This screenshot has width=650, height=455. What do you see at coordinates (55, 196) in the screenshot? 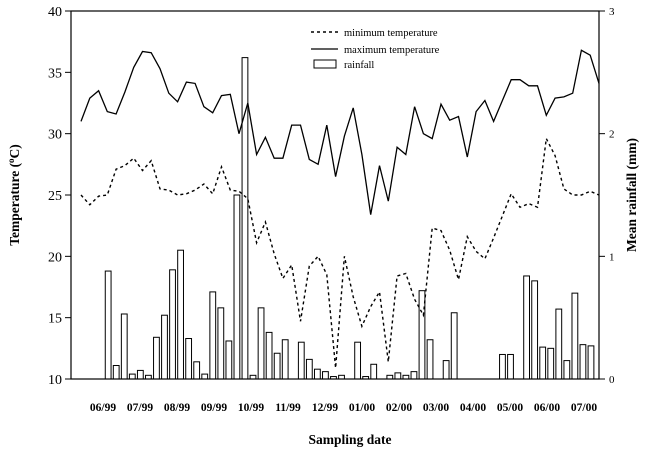
I see `y-left-tick-label: 25` at bounding box center [55, 196].